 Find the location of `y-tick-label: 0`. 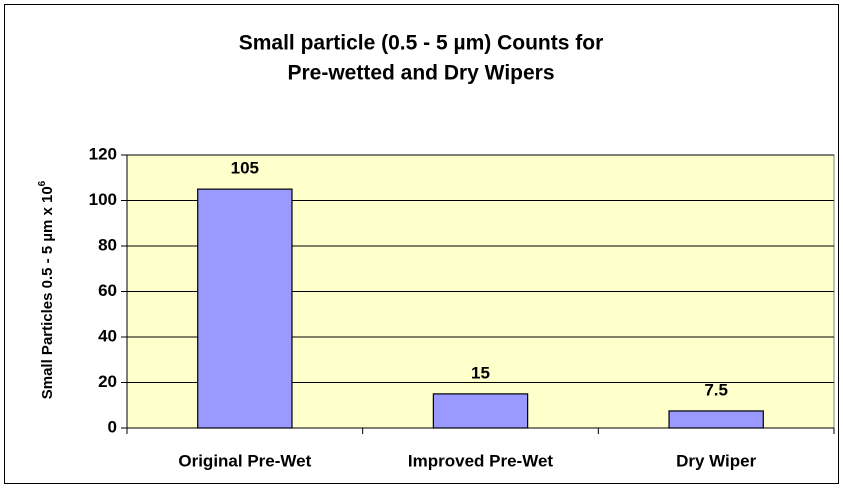

y-tick-label: 0 is located at coordinates (112, 426).